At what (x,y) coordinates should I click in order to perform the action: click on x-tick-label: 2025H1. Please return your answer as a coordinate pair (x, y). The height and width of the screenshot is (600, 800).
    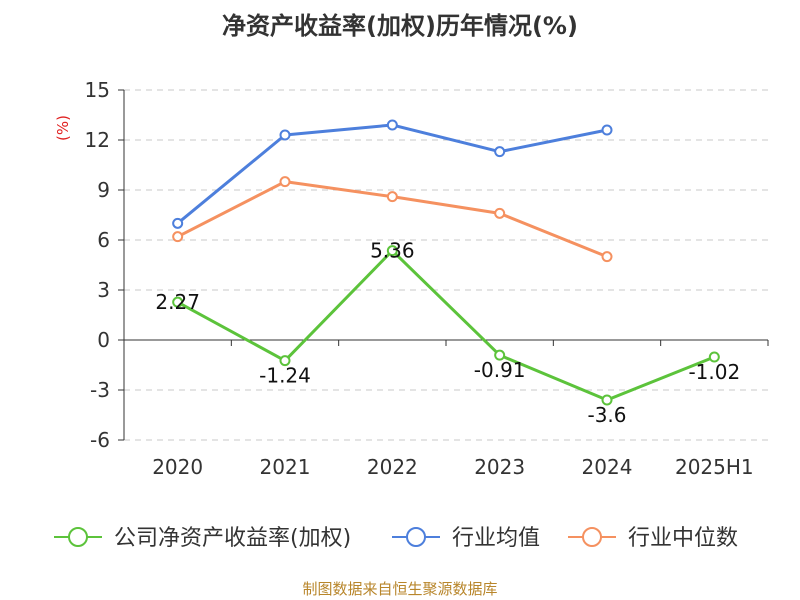
    Looking at the image, I should click on (714, 467).